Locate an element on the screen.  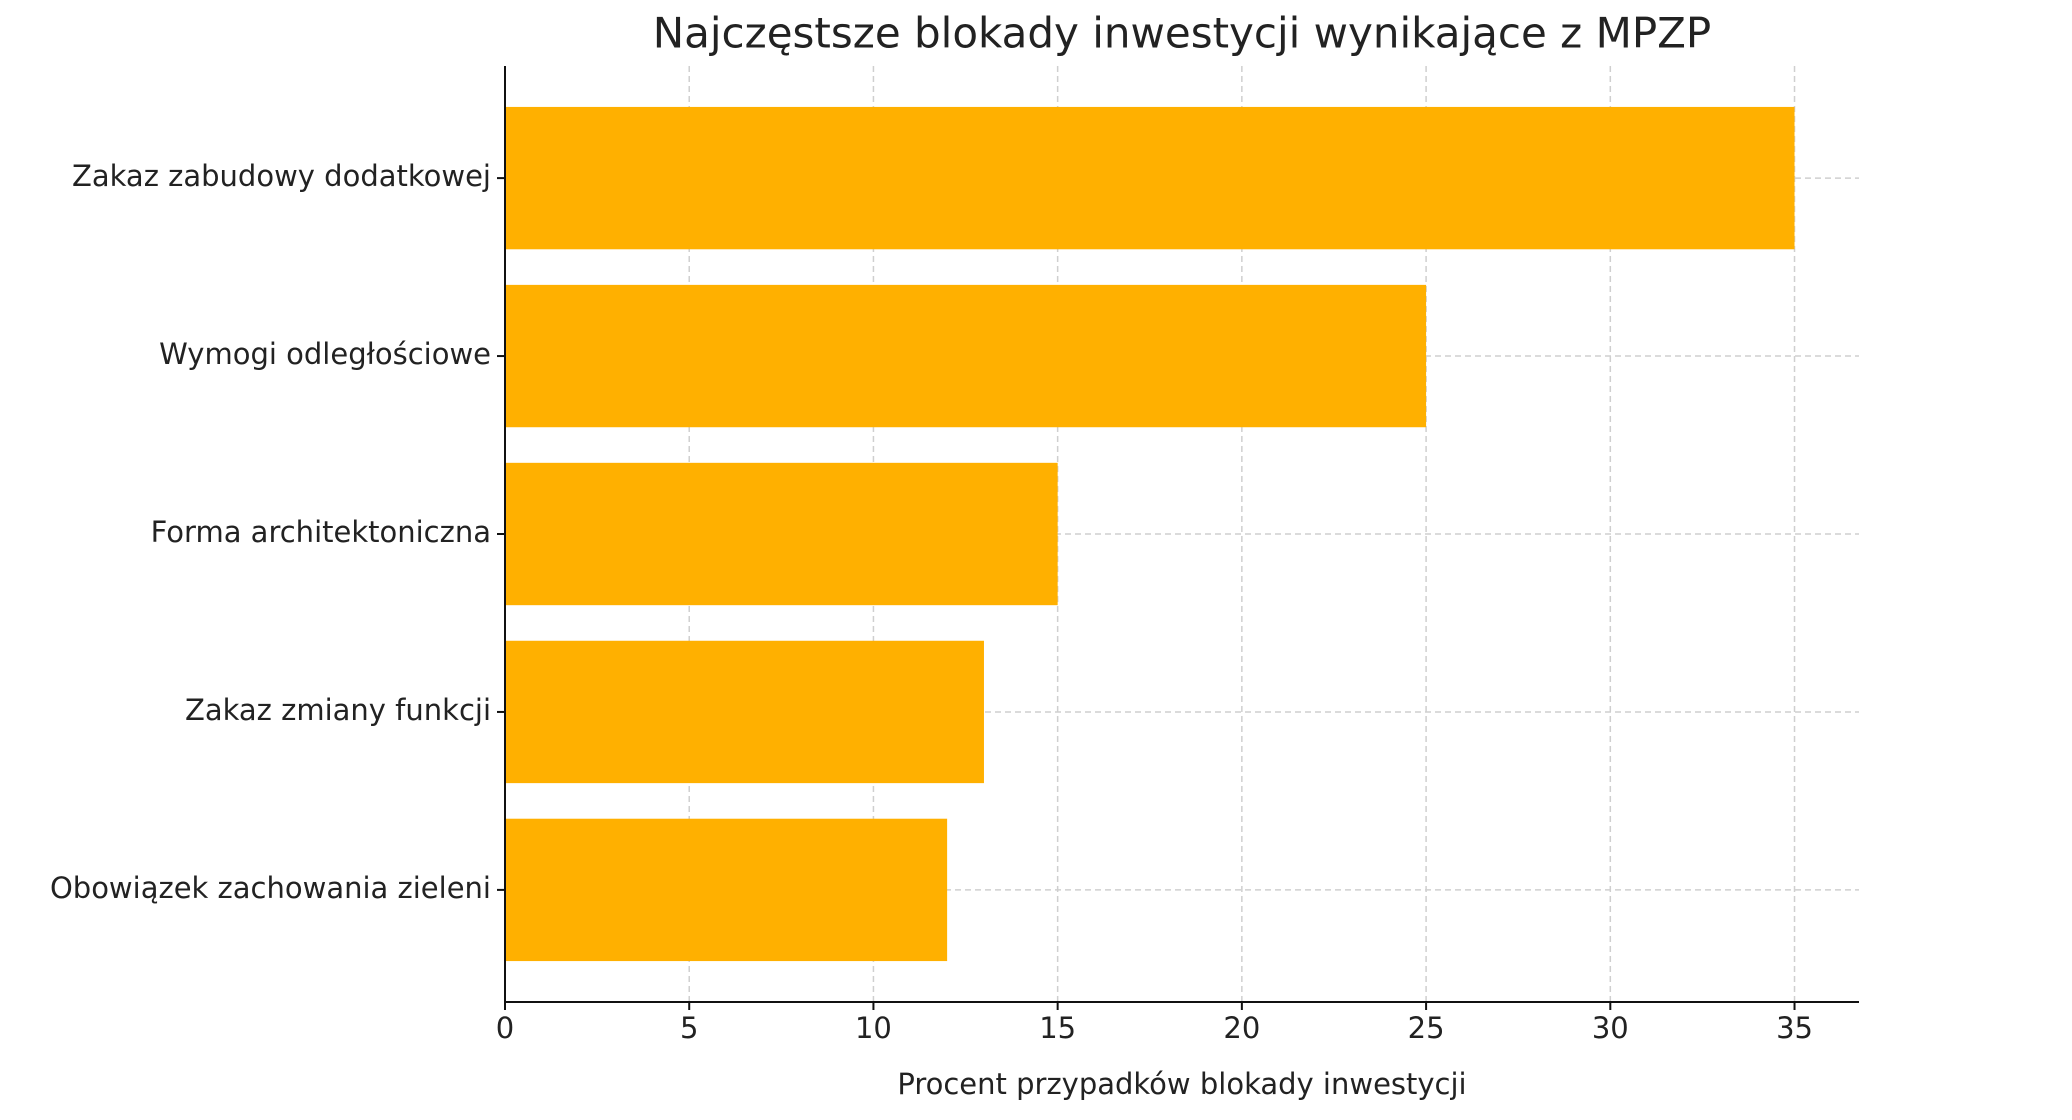
y-tick-label: Obowiązek zachowania zieleni is located at coordinates (270, 888).